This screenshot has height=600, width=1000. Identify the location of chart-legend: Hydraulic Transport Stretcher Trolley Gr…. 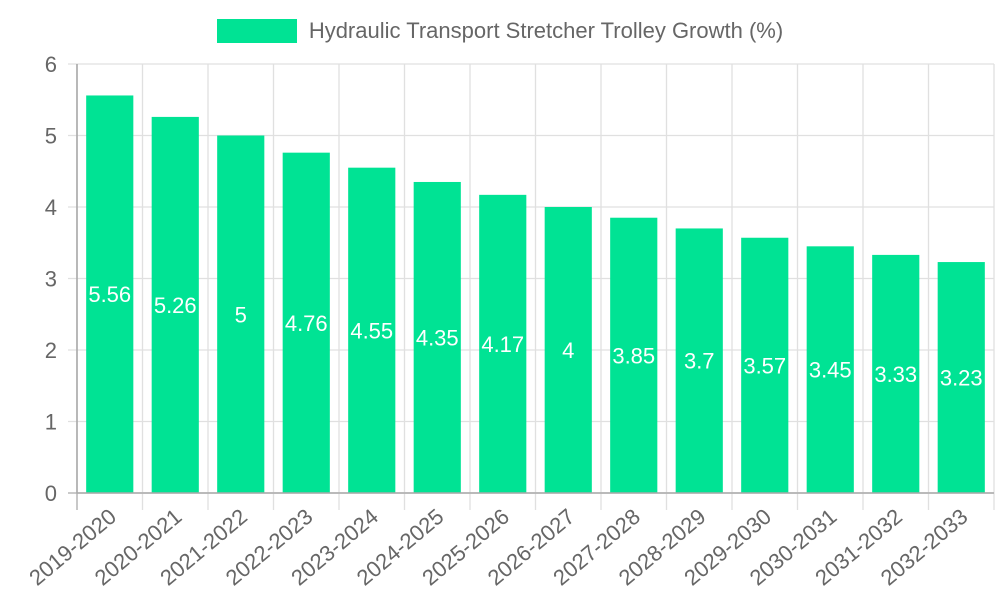
(500, 31).